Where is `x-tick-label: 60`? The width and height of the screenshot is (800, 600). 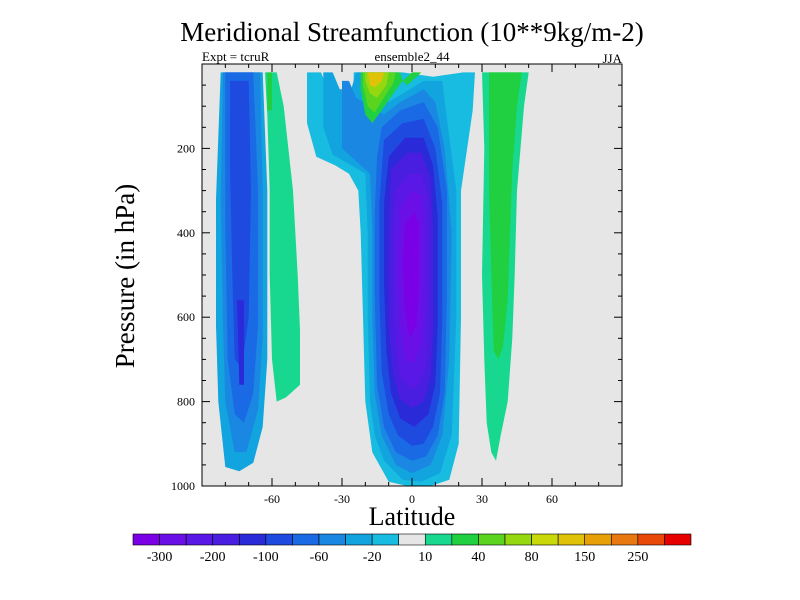
x-tick-label: 60 is located at coordinates (552, 499).